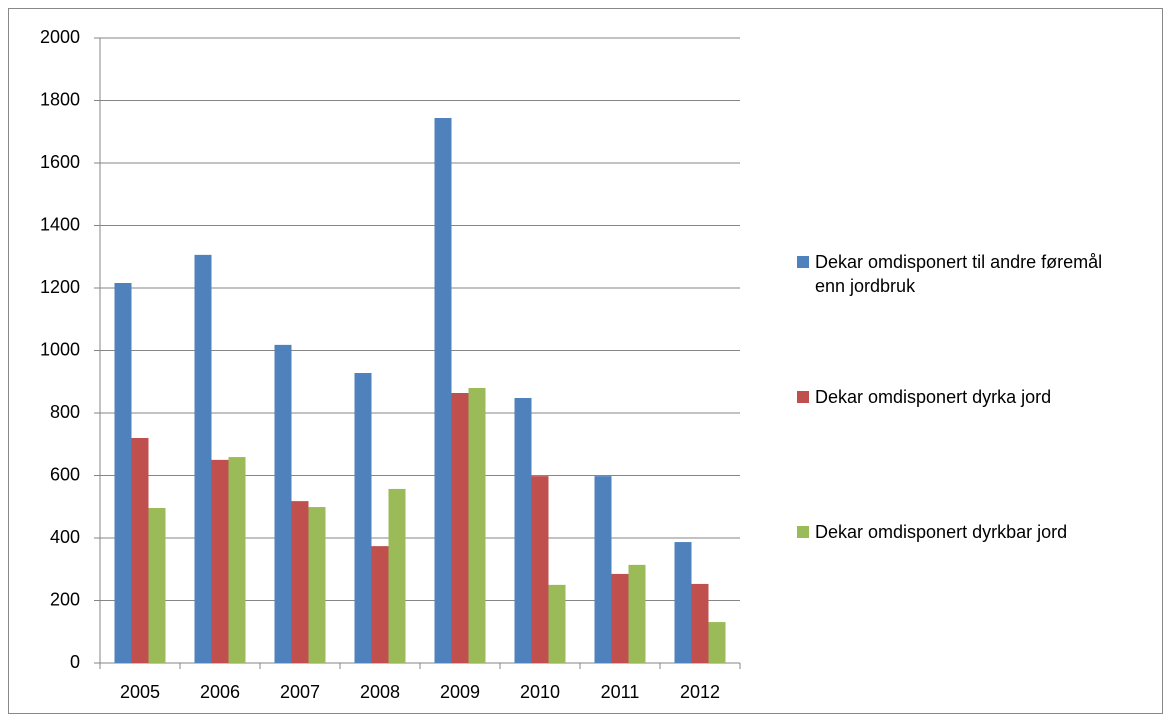 The height and width of the screenshot is (724, 1173). I want to click on y-tick-label: 600, so click(65, 474).